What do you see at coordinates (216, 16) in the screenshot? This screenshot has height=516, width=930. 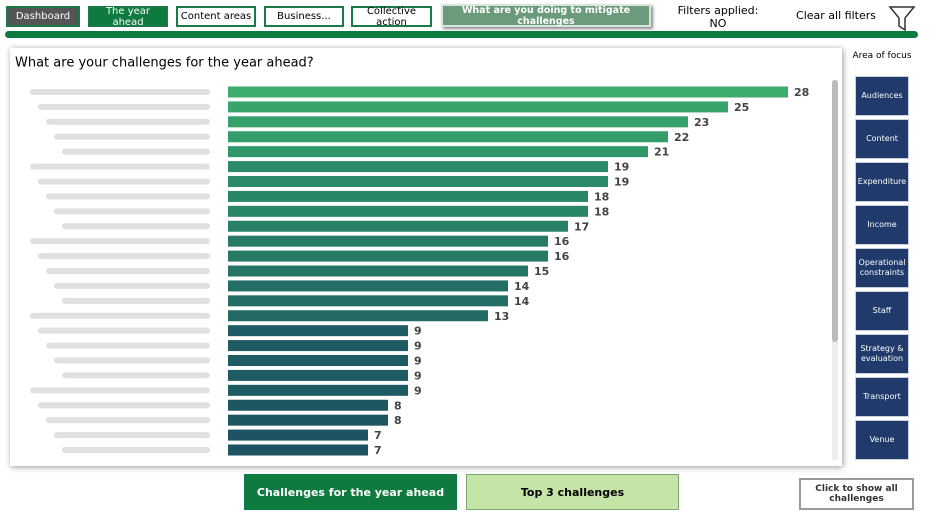 I see `nav-button: Content areas` at bounding box center [216, 16].